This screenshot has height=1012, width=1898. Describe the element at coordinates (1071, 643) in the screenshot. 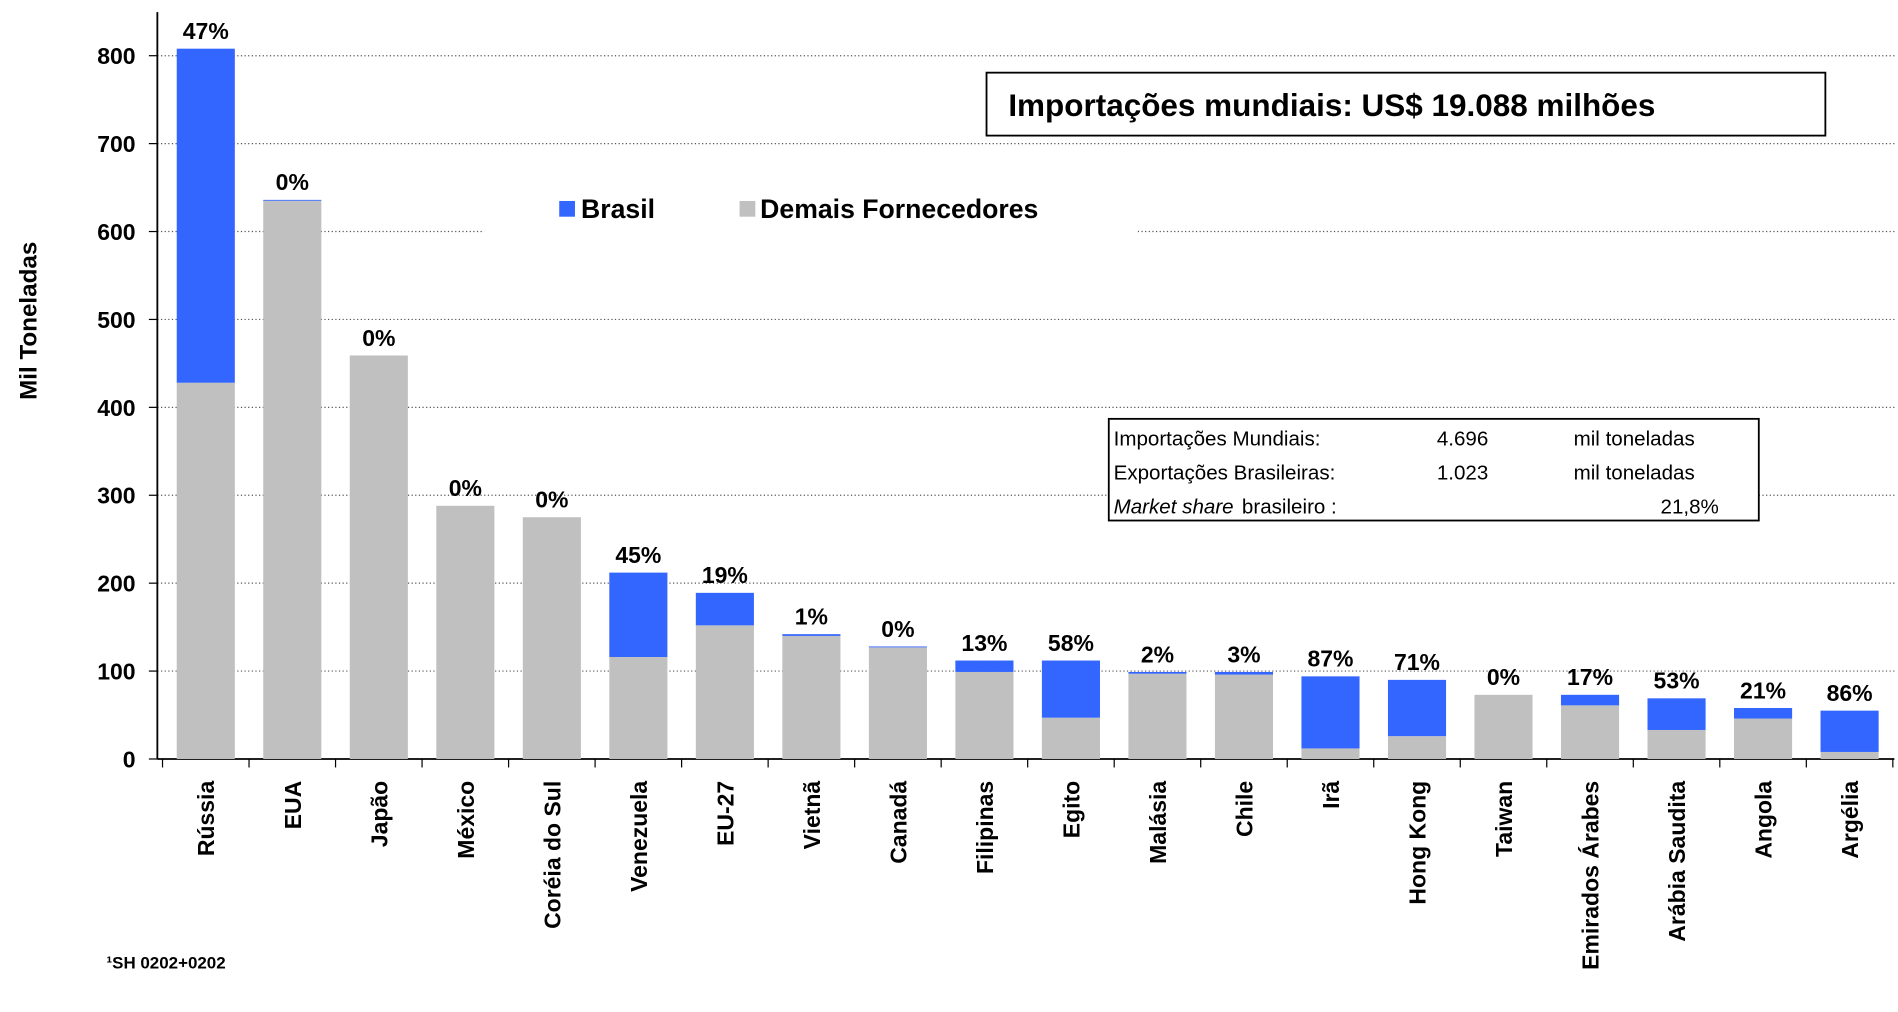

I see `share-label: 58%` at that location.